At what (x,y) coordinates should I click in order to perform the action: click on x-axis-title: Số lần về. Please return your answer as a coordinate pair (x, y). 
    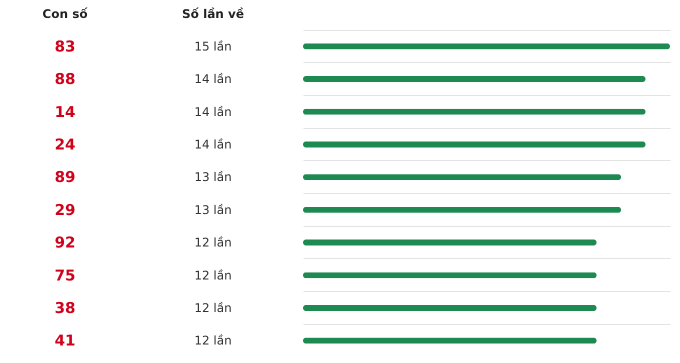
    Looking at the image, I should click on (213, 14).